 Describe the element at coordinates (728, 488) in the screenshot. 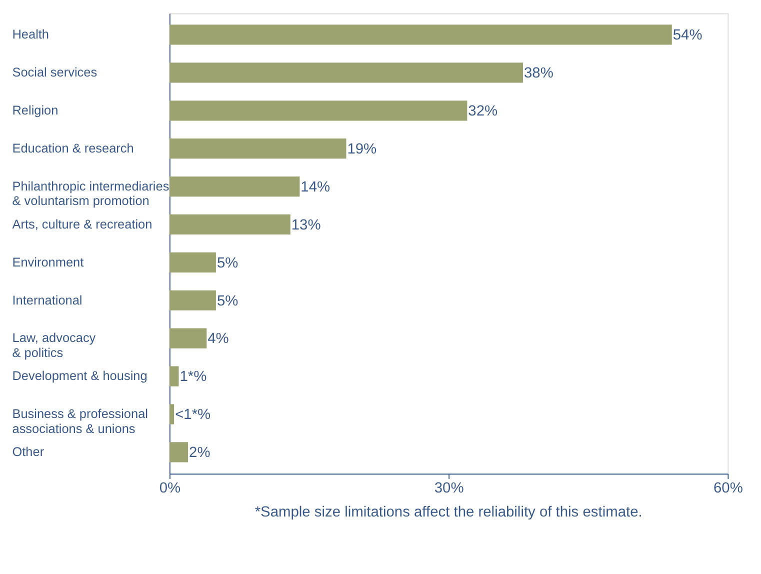

I see `x-tick-label: 60%` at that location.